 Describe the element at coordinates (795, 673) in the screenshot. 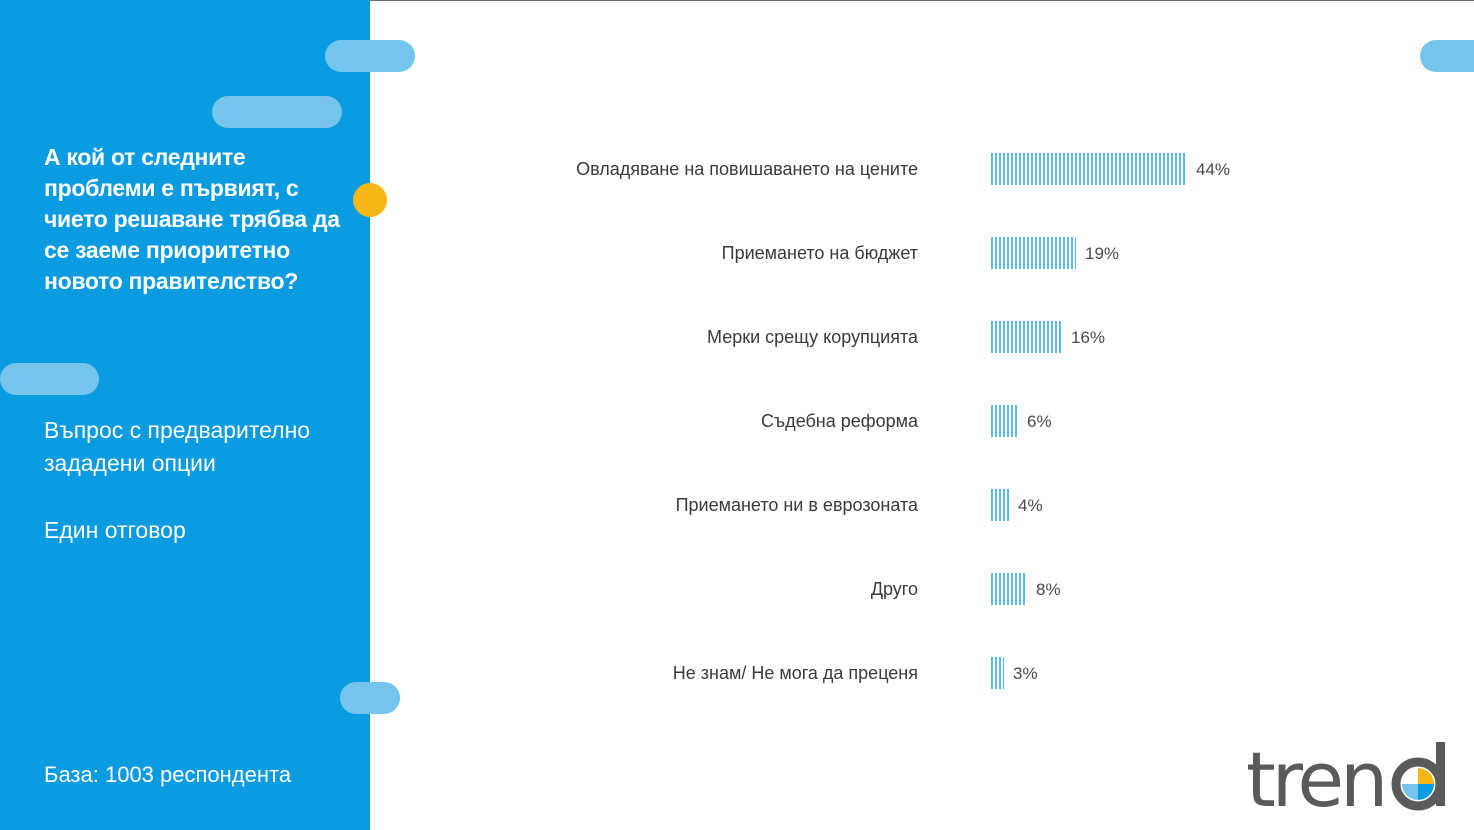

I see `category-label: Не знам/ Не мога да преценя` at that location.